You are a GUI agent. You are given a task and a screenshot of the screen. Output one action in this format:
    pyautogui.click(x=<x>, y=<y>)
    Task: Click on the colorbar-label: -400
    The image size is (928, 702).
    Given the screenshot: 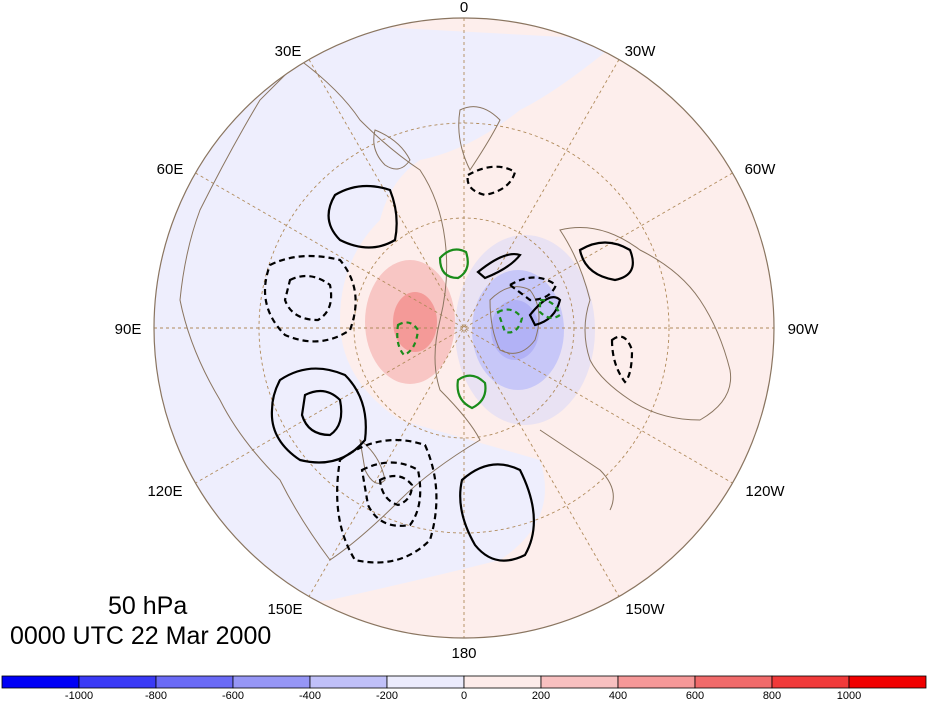 What is the action you would take?
    pyautogui.click(x=310, y=696)
    